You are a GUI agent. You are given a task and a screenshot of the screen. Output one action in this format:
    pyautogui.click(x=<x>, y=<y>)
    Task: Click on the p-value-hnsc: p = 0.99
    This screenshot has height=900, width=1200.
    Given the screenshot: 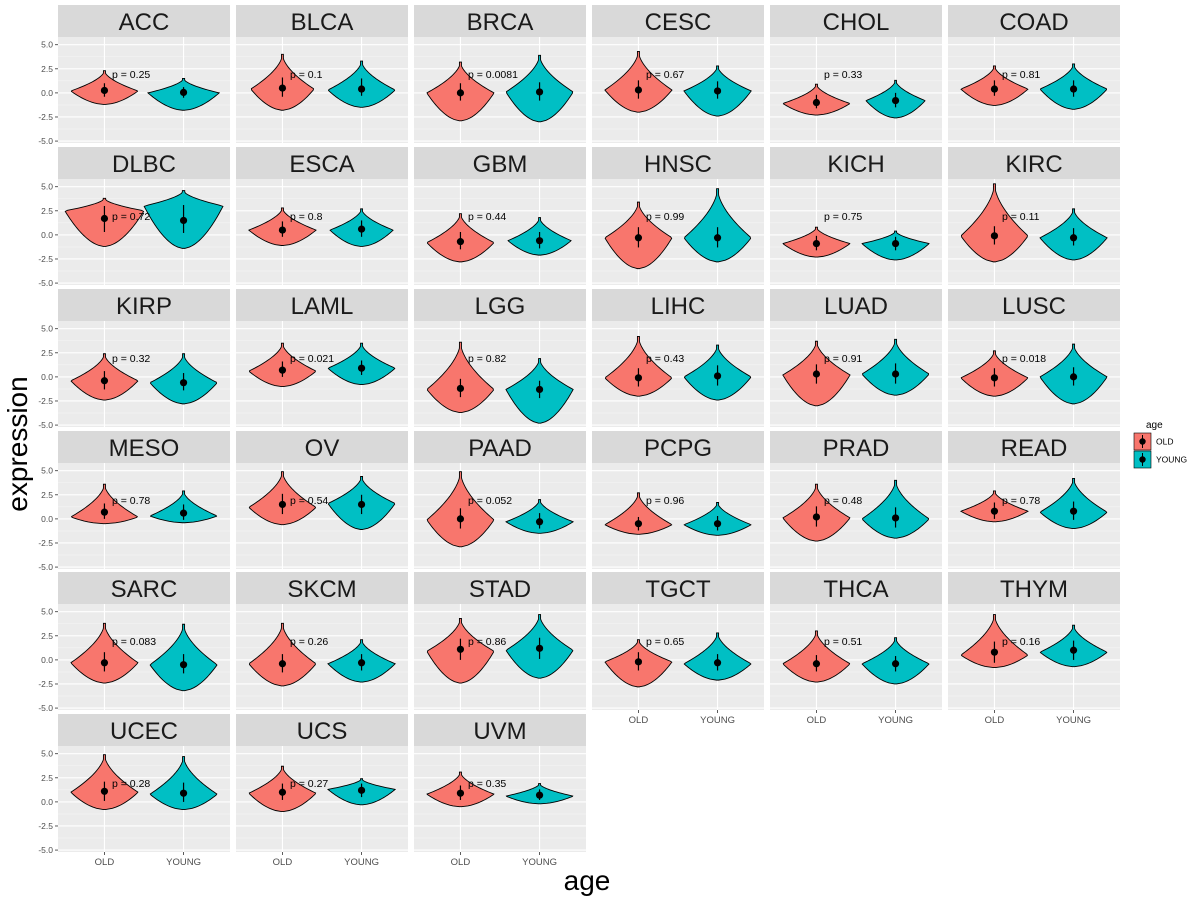 What is the action you would take?
    pyautogui.click(x=665, y=217)
    